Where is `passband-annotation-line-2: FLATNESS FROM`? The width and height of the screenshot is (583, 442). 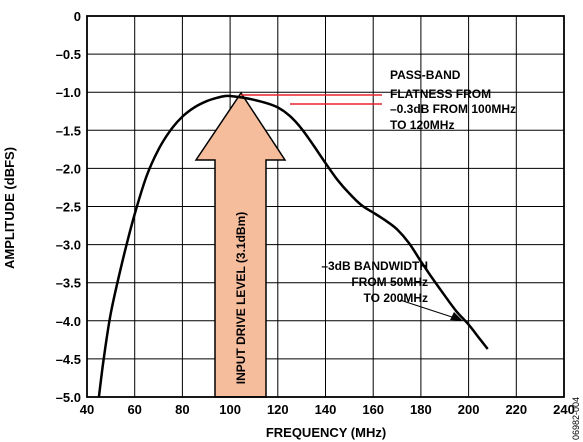 passband-annotation-line-2: FLATNESS FROM is located at coordinates (440, 94).